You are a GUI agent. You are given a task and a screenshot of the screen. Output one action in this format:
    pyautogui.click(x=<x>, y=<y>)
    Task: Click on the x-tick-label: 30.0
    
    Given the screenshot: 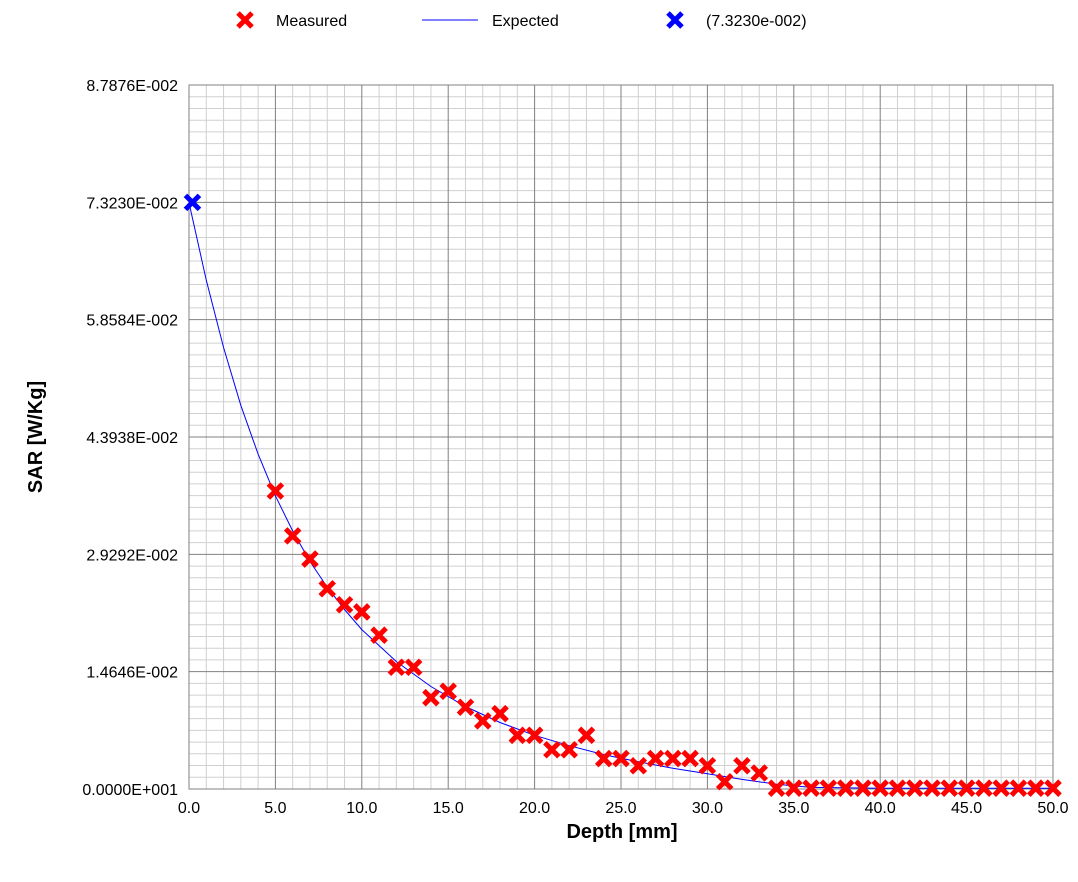 What is the action you would take?
    pyautogui.click(x=707, y=808)
    